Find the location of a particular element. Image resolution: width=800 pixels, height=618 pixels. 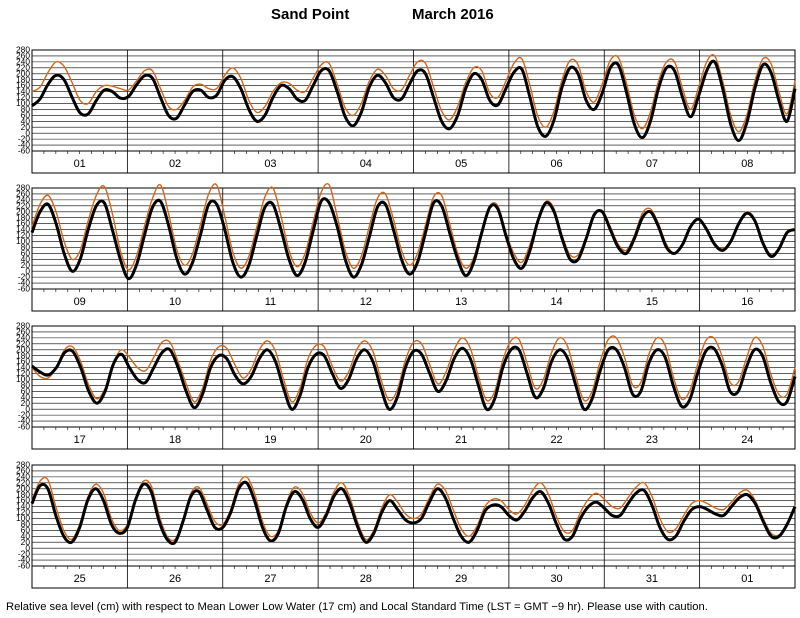

day-label: 08 is located at coordinates (747, 164).